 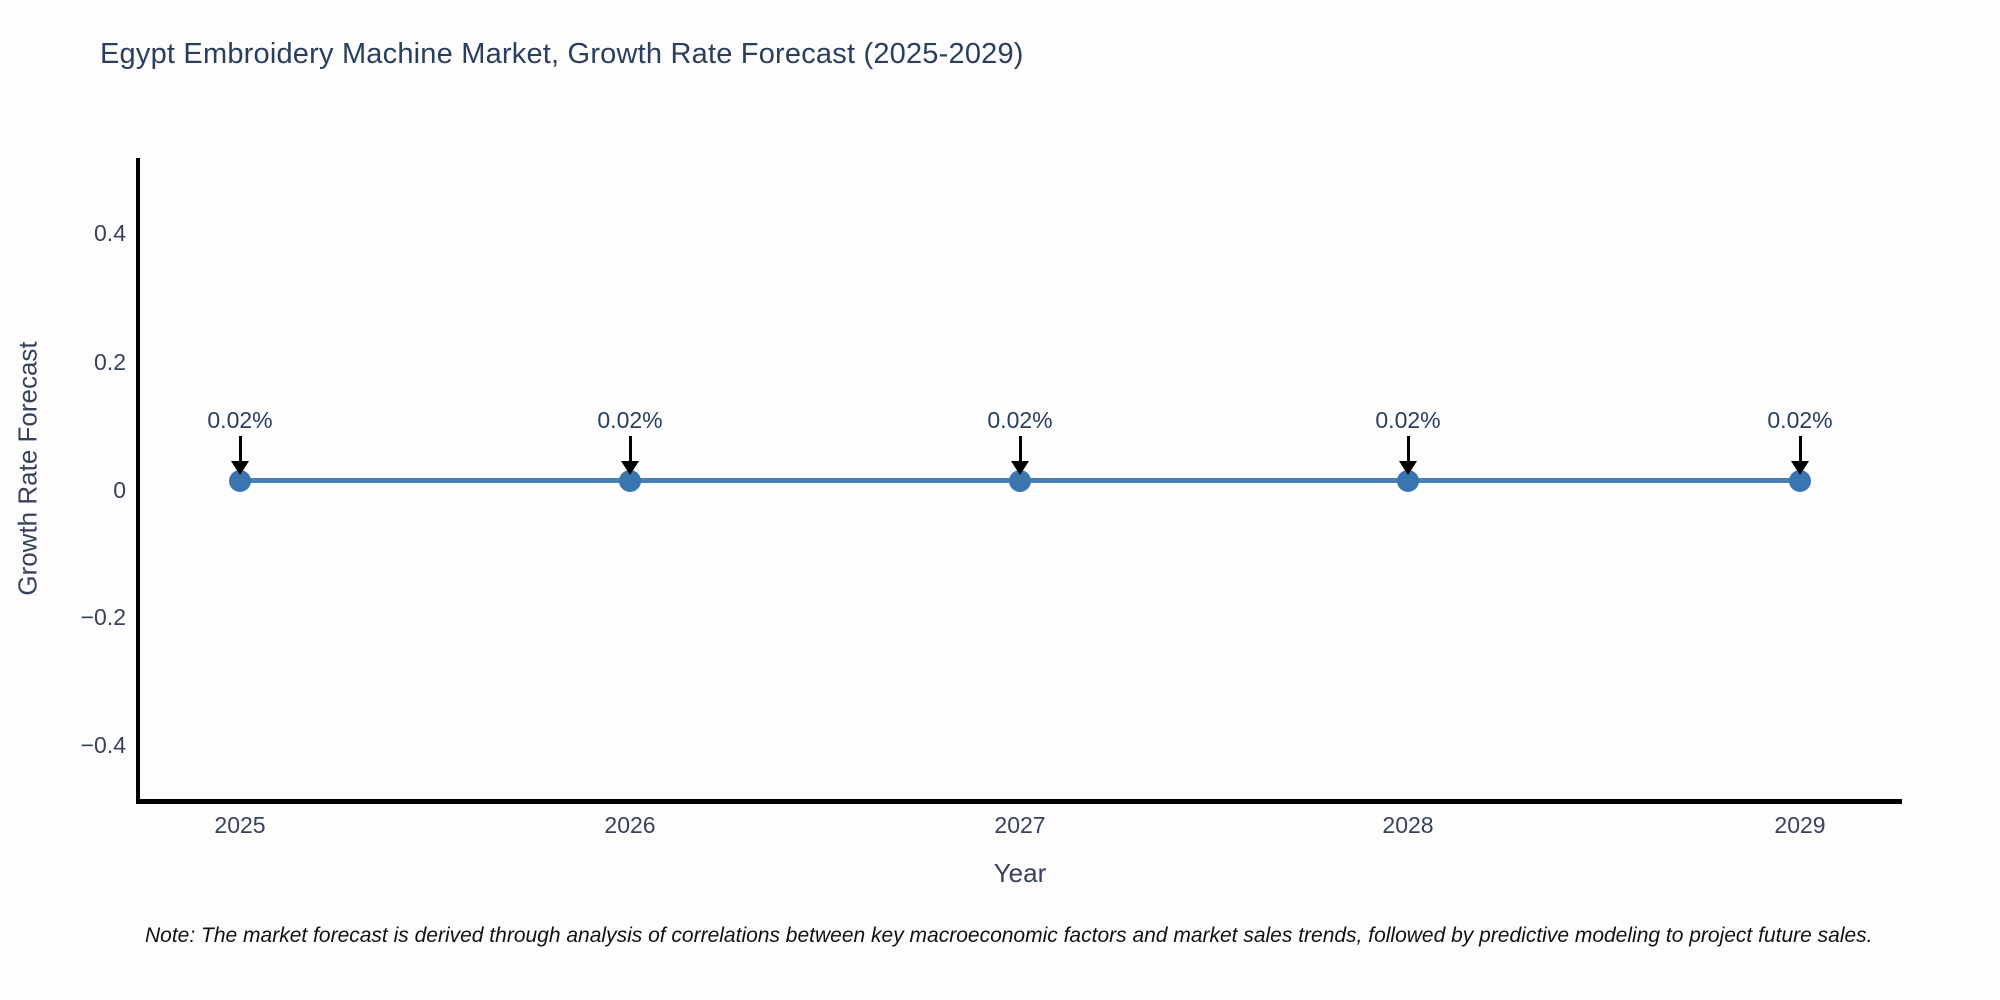 I want to click on annotation-2029: 0.02%, so click(x=1800, y=441).